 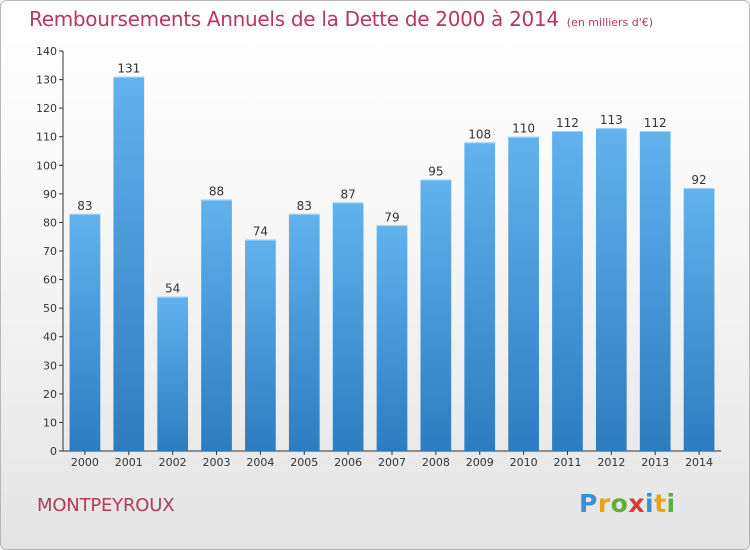 I want to click on data-label: 113, so click(x=611, y=120).